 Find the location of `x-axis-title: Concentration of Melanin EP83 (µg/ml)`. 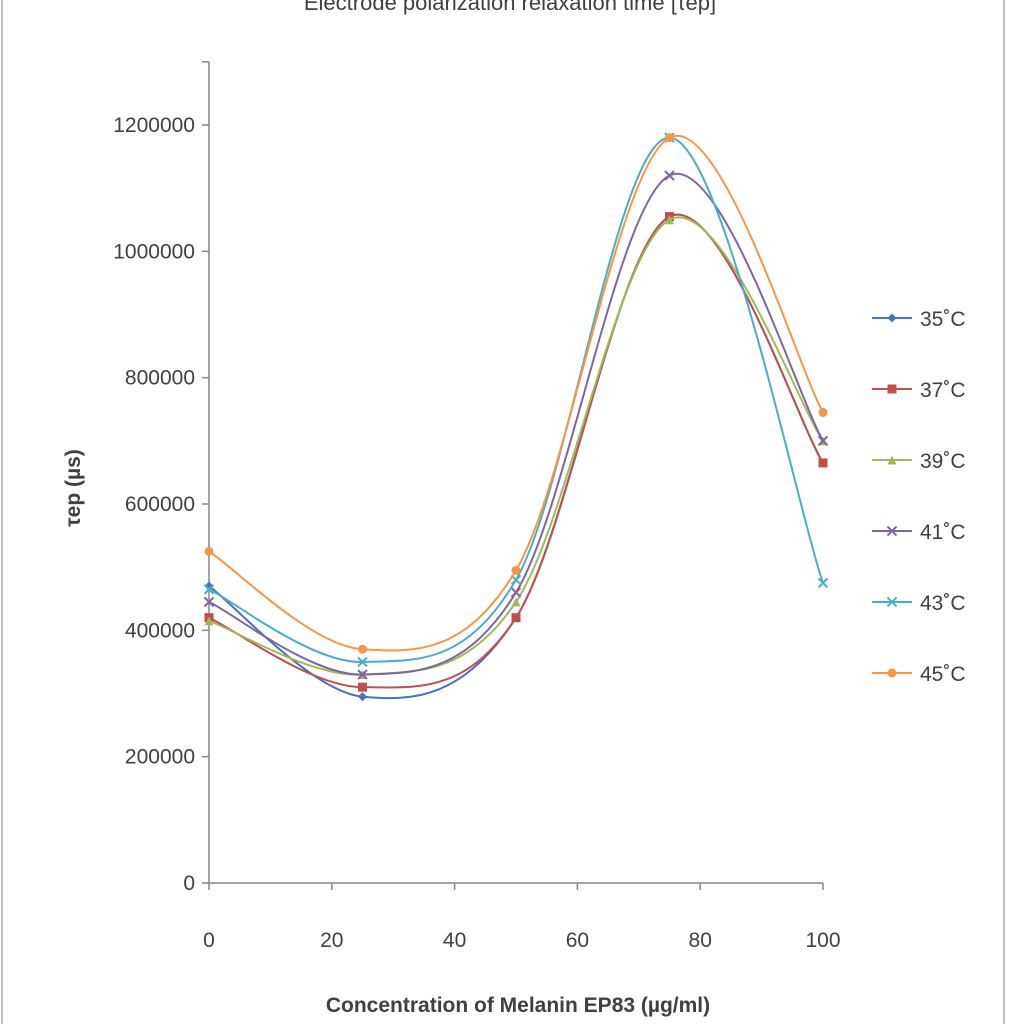

x-axis-title: Concentration of Melanin EP83 (µg/ml) is located at coordinates (518, 1005).